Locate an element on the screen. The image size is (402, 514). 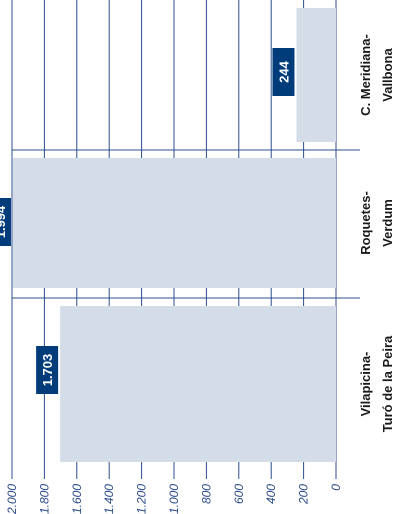
tick-label-8: 1.600 is located at coordinates (77, 499).